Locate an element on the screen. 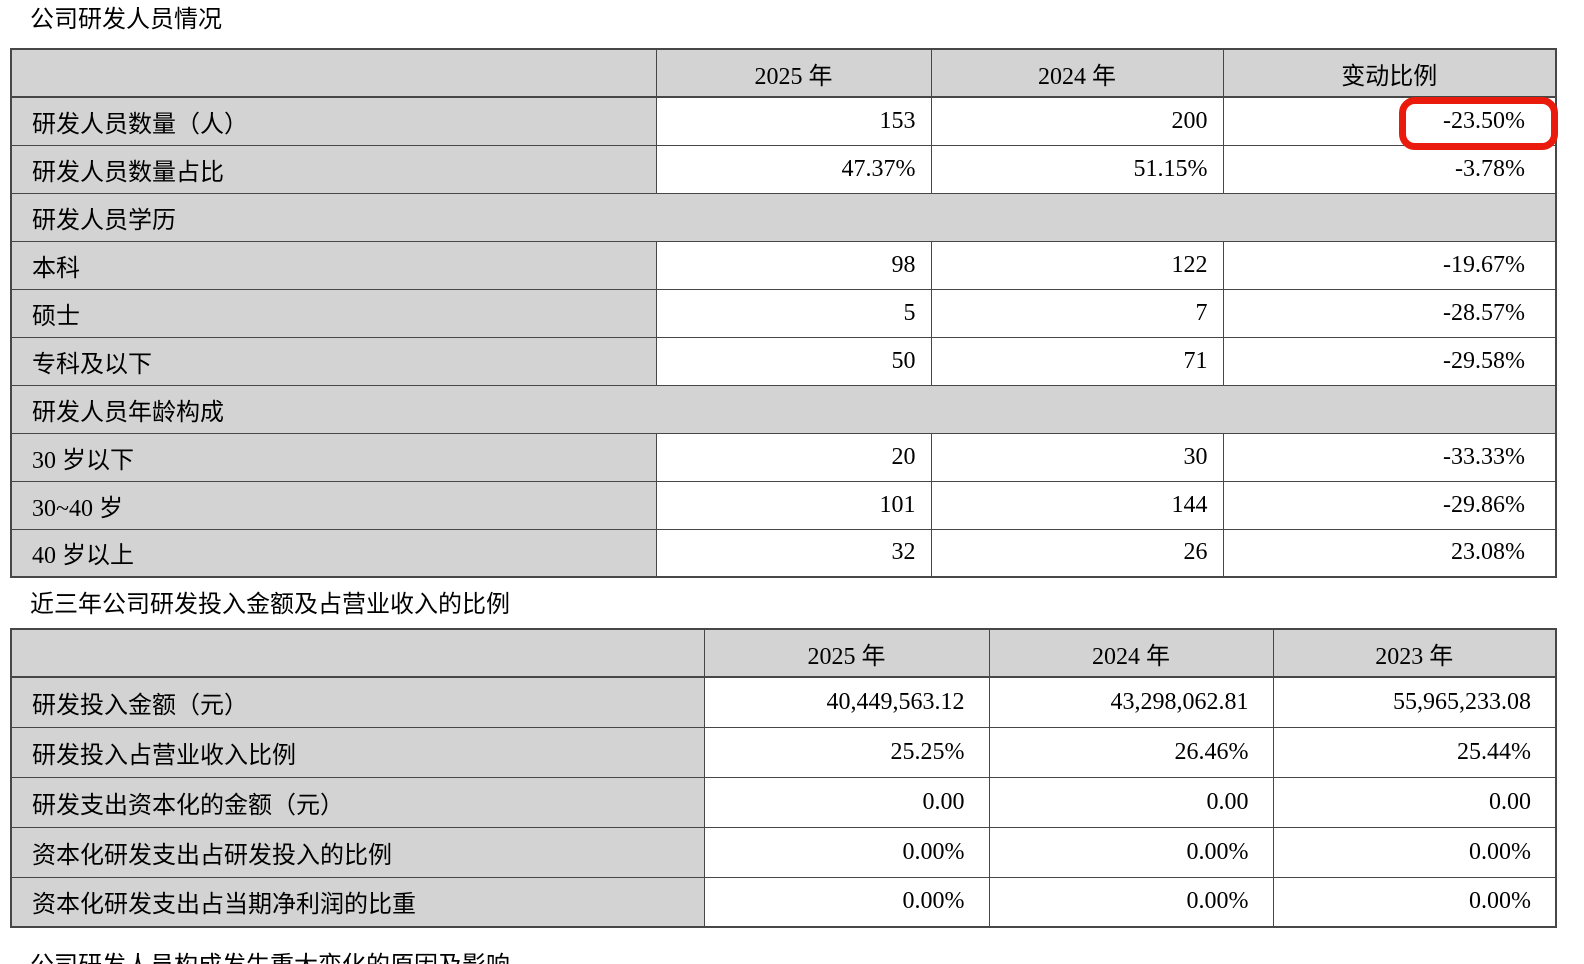 The width and height of the screenshot is (1584, 964). cell-value: 101 is located at coordinates (793, 505).